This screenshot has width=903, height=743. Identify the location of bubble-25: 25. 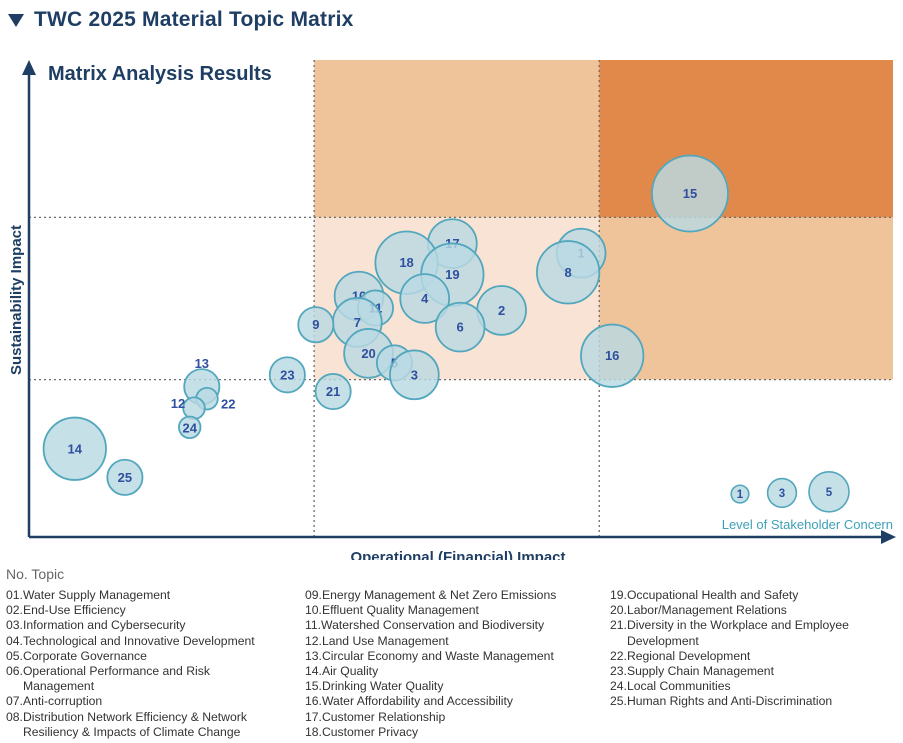
(125, 477).